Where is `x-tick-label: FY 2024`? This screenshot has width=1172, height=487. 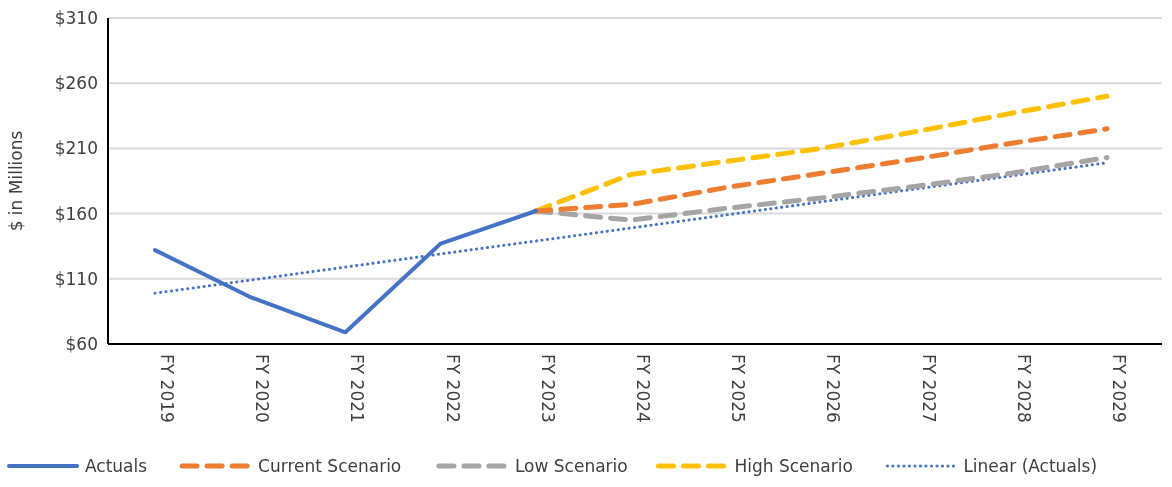
x-tick-label: FY 2024 is located at coordinates (643, 388).